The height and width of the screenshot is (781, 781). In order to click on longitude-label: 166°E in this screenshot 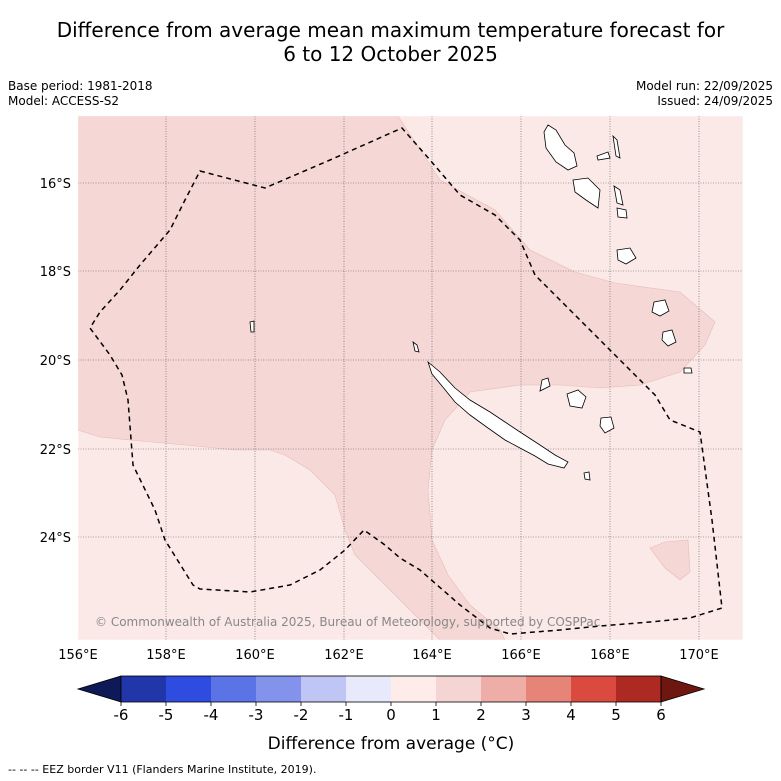, I will do `click(521, 655)`.